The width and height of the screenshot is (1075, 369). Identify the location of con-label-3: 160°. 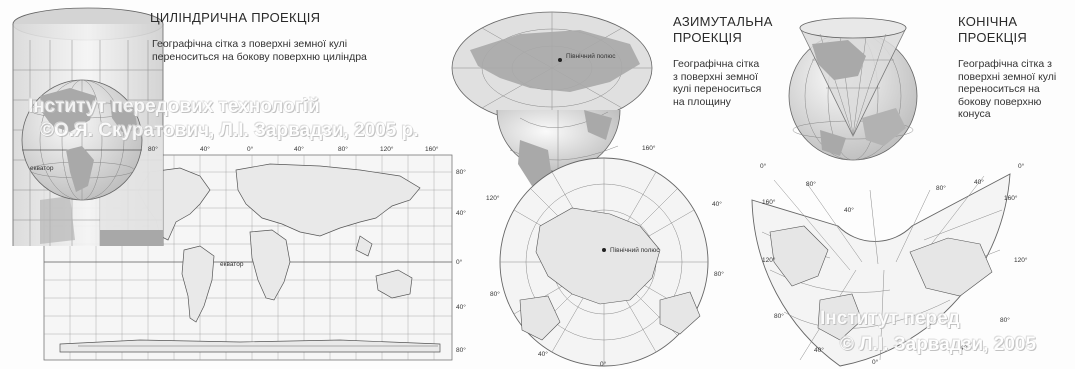
(1011, 198).